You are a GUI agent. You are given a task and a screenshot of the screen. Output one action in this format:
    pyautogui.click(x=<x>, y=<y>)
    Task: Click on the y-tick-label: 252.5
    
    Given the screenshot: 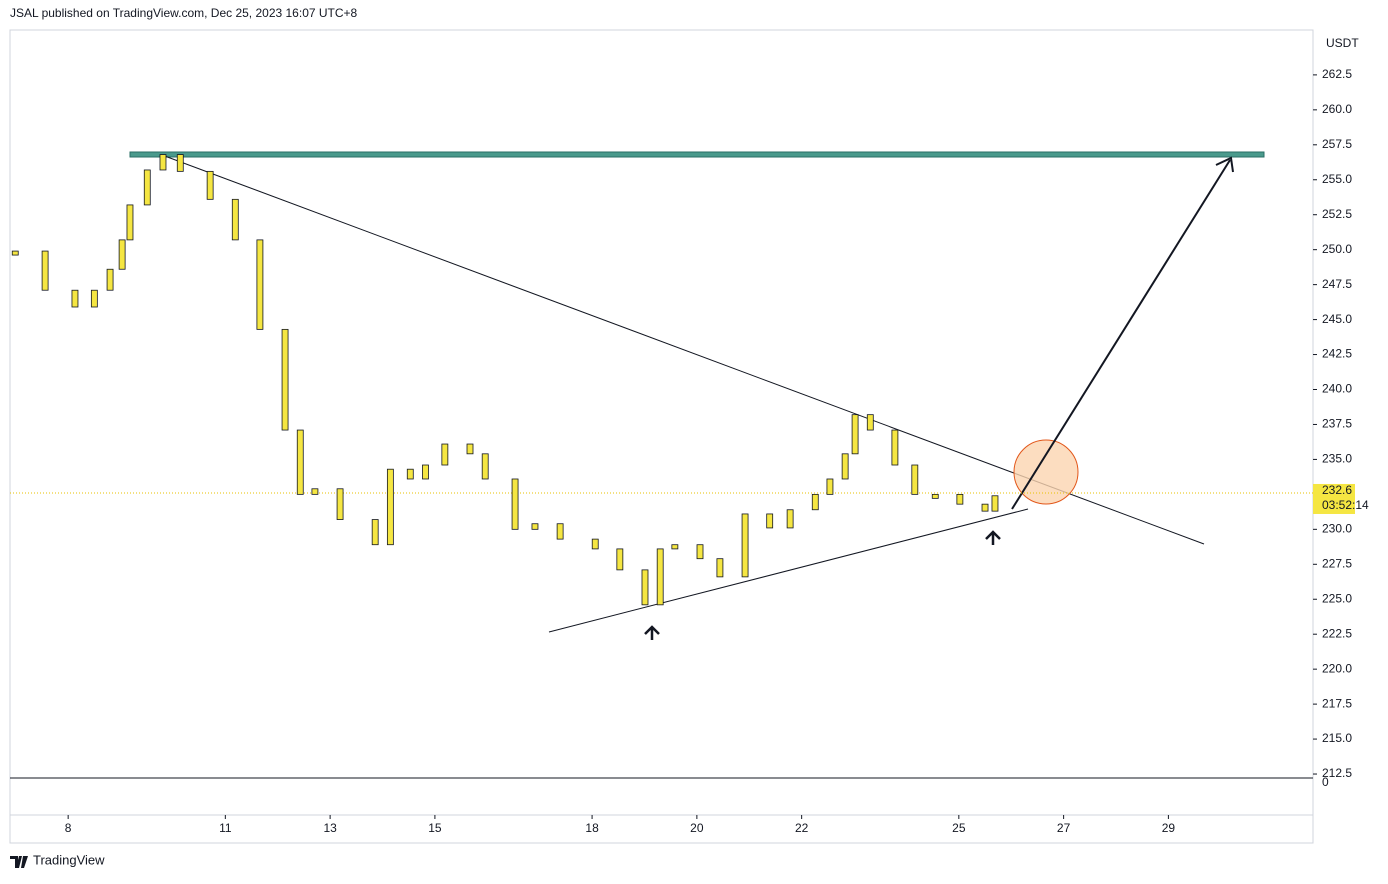 What is the action you would take?
    pyautogui.click(x=1337, y=214)
    